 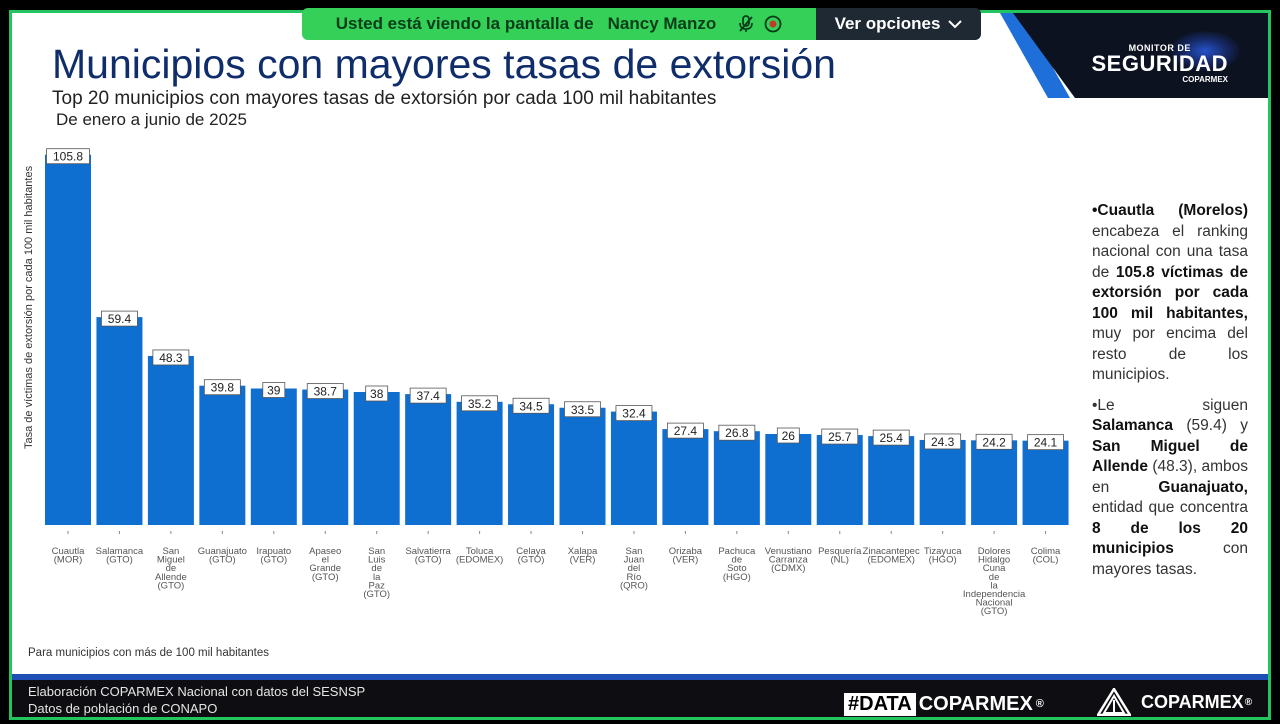 I want to click on data-label: 24.3, so click(x=943, y=442).